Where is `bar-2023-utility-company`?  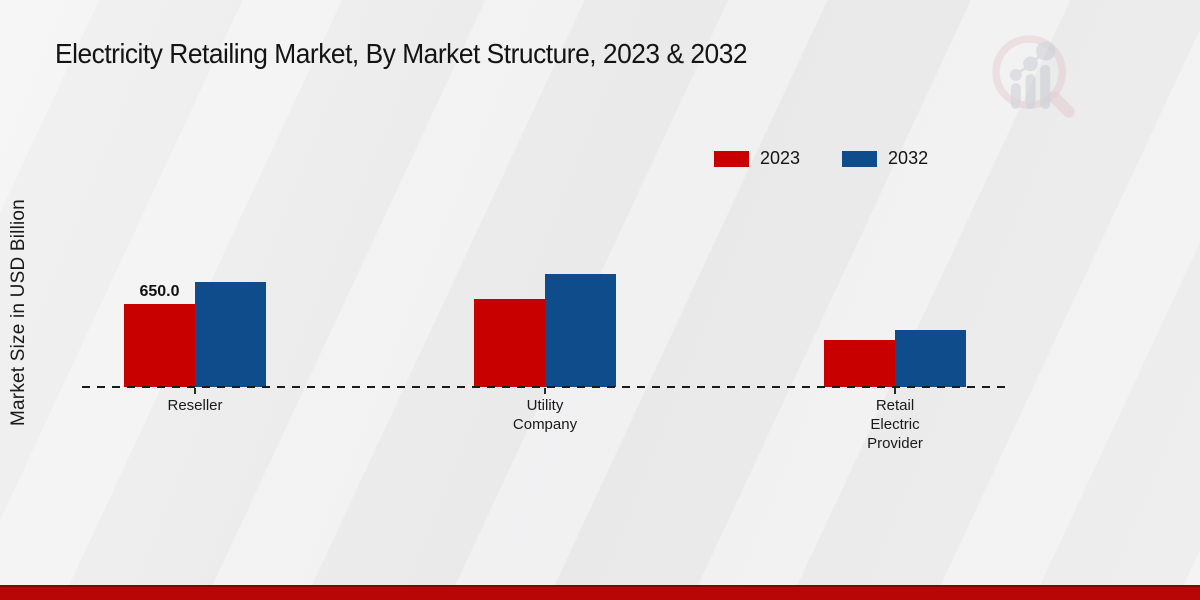
bar-2023-utility-company is located at coordinates (509, 343).